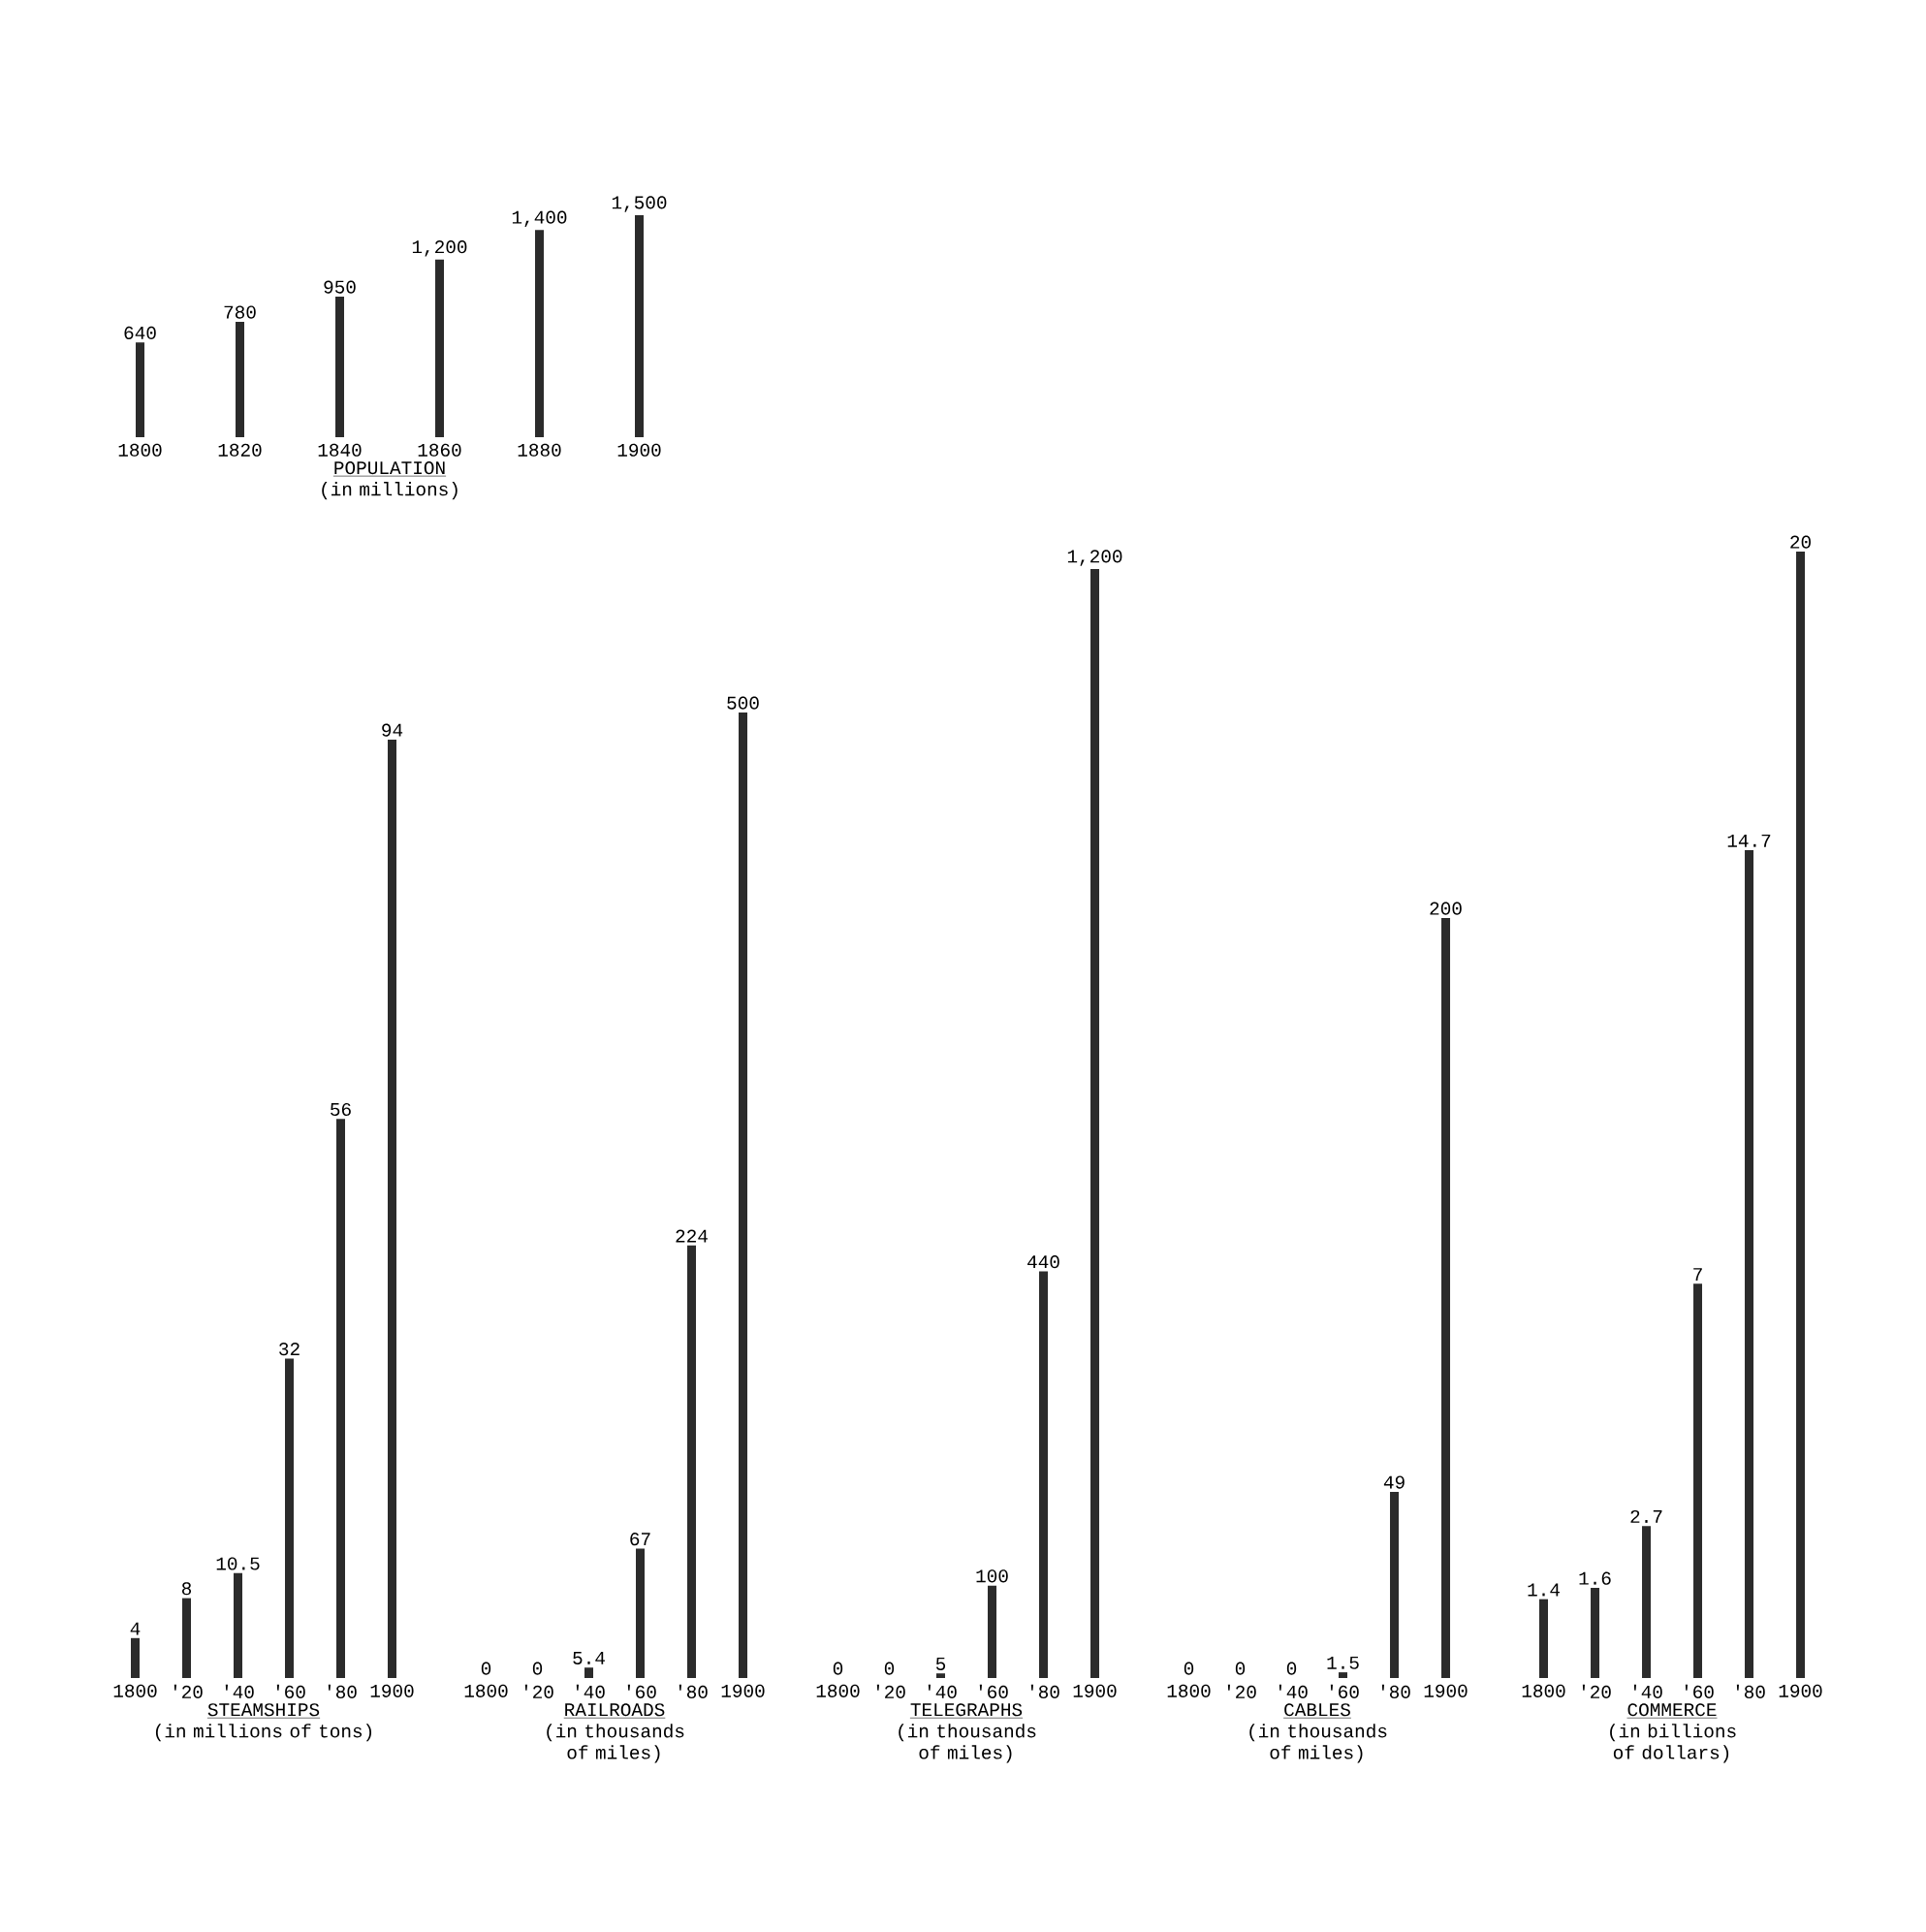 This screenshot has width=1926, height=1932. Describe the element at coordinates (263, 1710) in the screenshot. I see `x-axis-title: STEAMSHIPS` at that location.